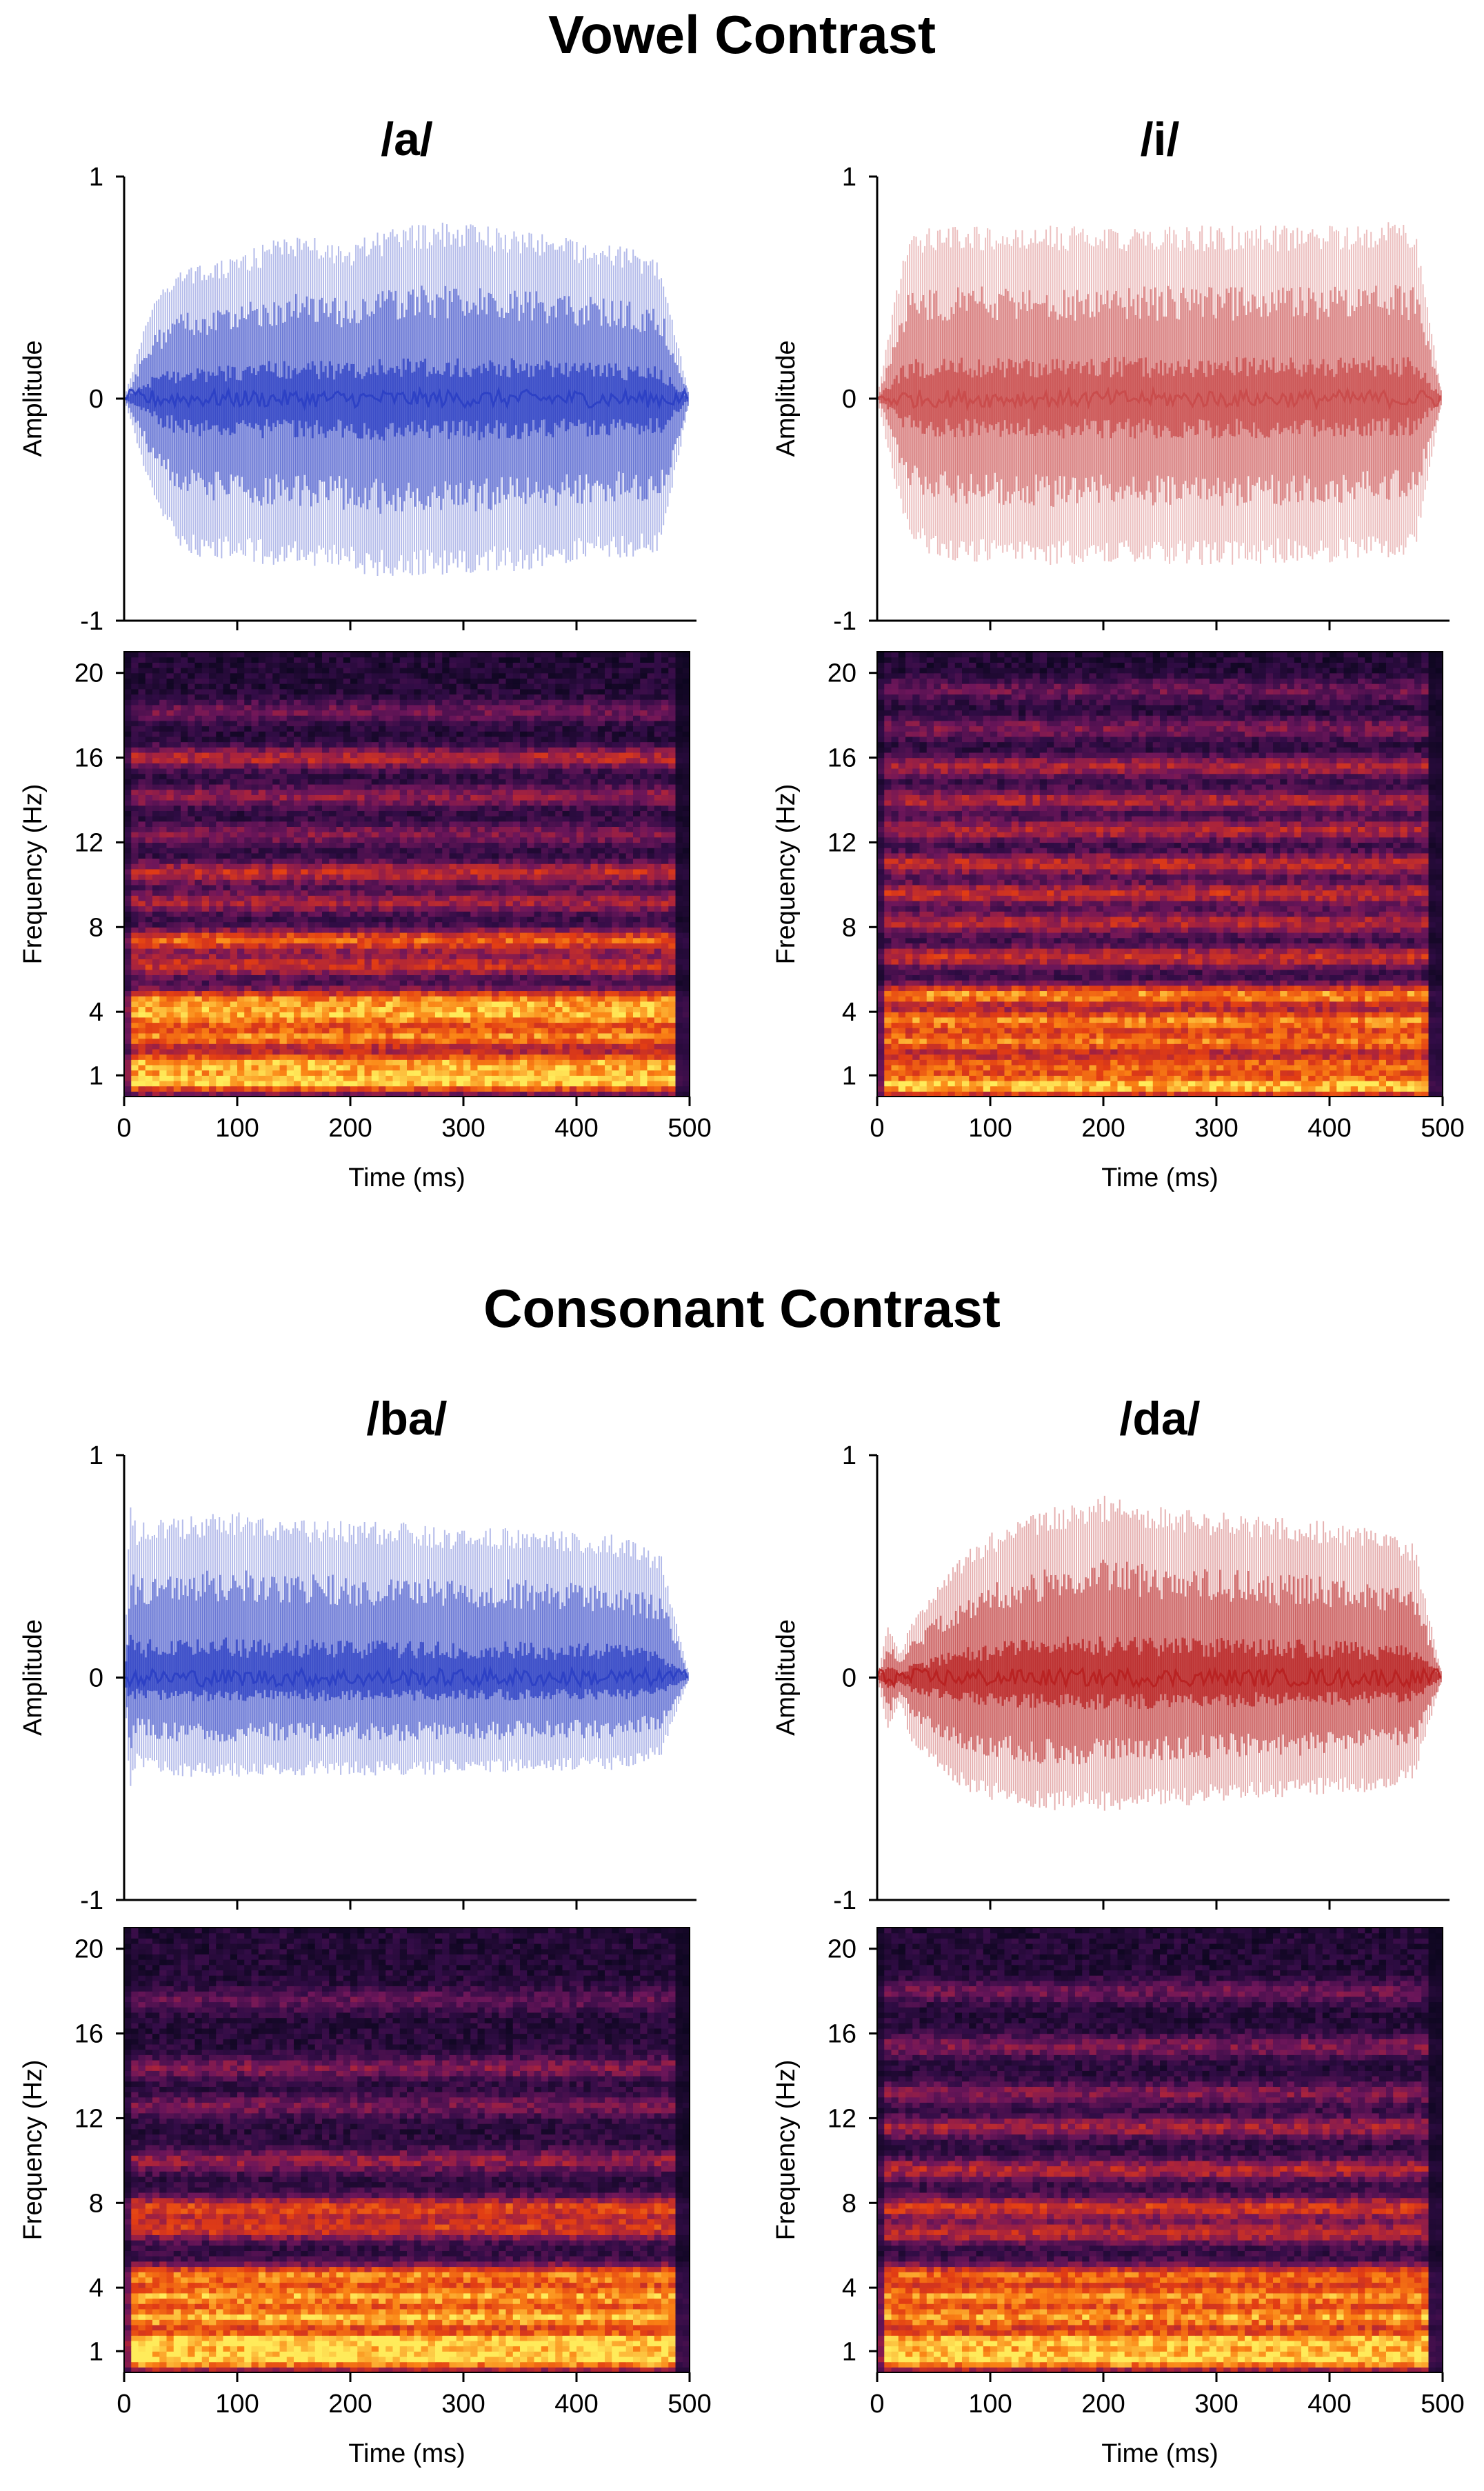 This screenshot has height=2491, width=1484. Describe the element at coordinates (742, 34) in the screenshot. I see `vowel-contrast-title: Vowel Contrast` at that location.